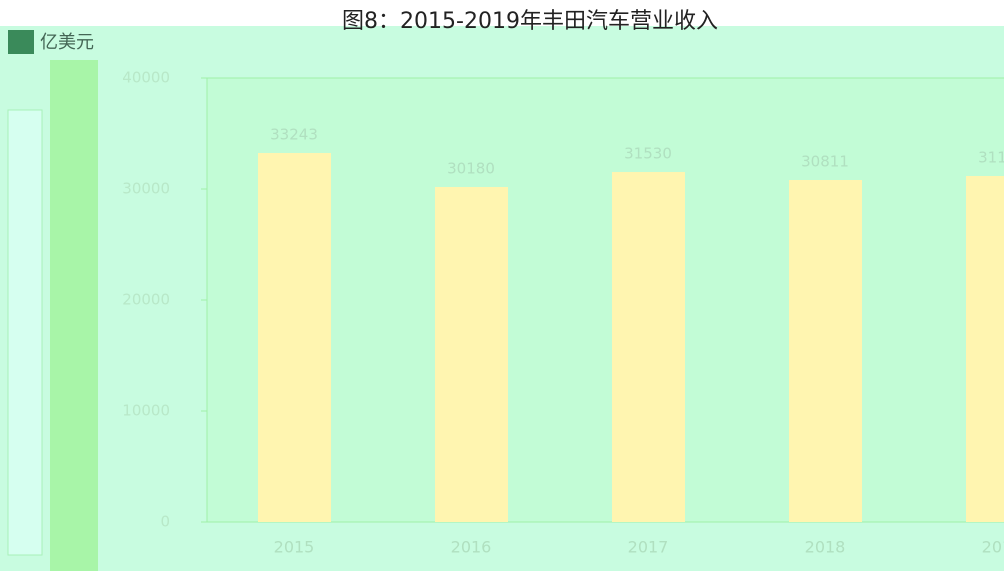 Image resolution: width=1004 pixels, height=571 pixels. Describe the element at coordinates (993, 547) in the screenshot. I see `x-tick-label: 2019` at that location.